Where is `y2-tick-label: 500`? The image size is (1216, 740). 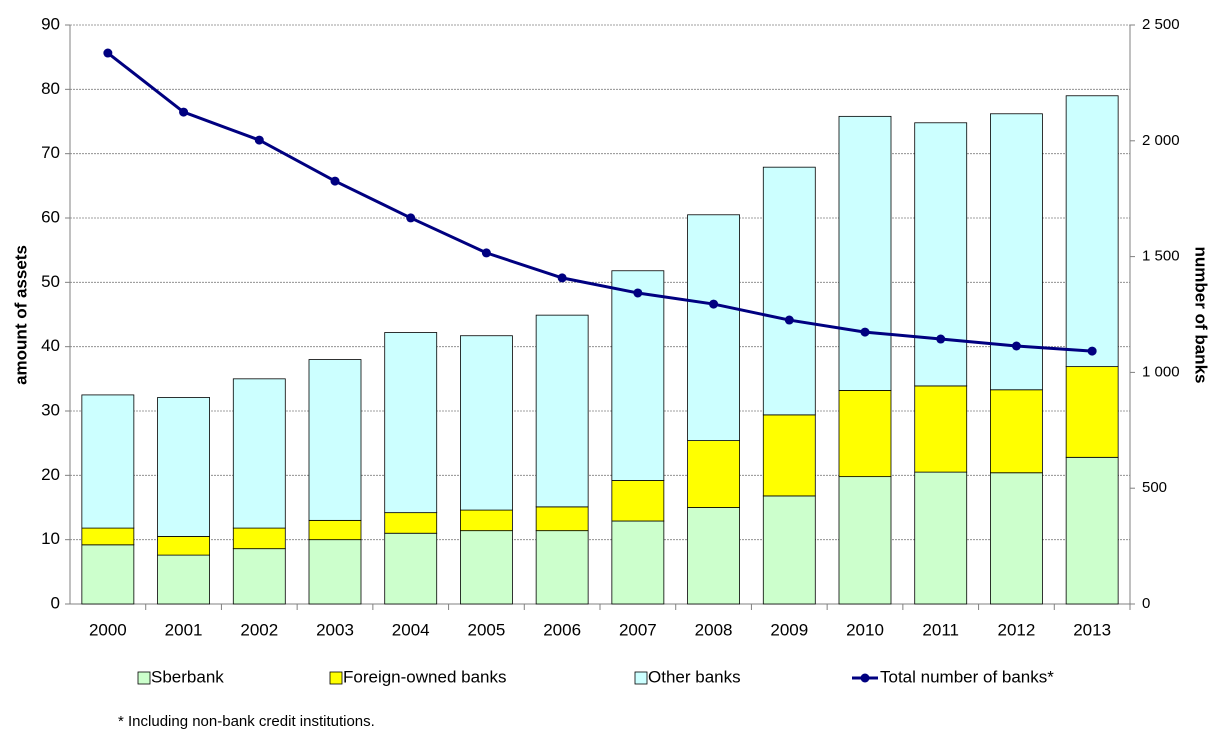 y2-tick-label: 500 is located at coordinates (1154, 487).